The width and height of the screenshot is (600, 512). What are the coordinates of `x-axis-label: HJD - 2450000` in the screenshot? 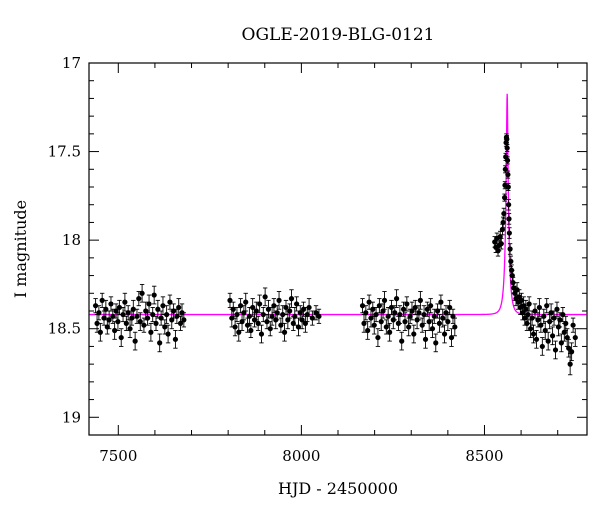 It's located at (338, 488).